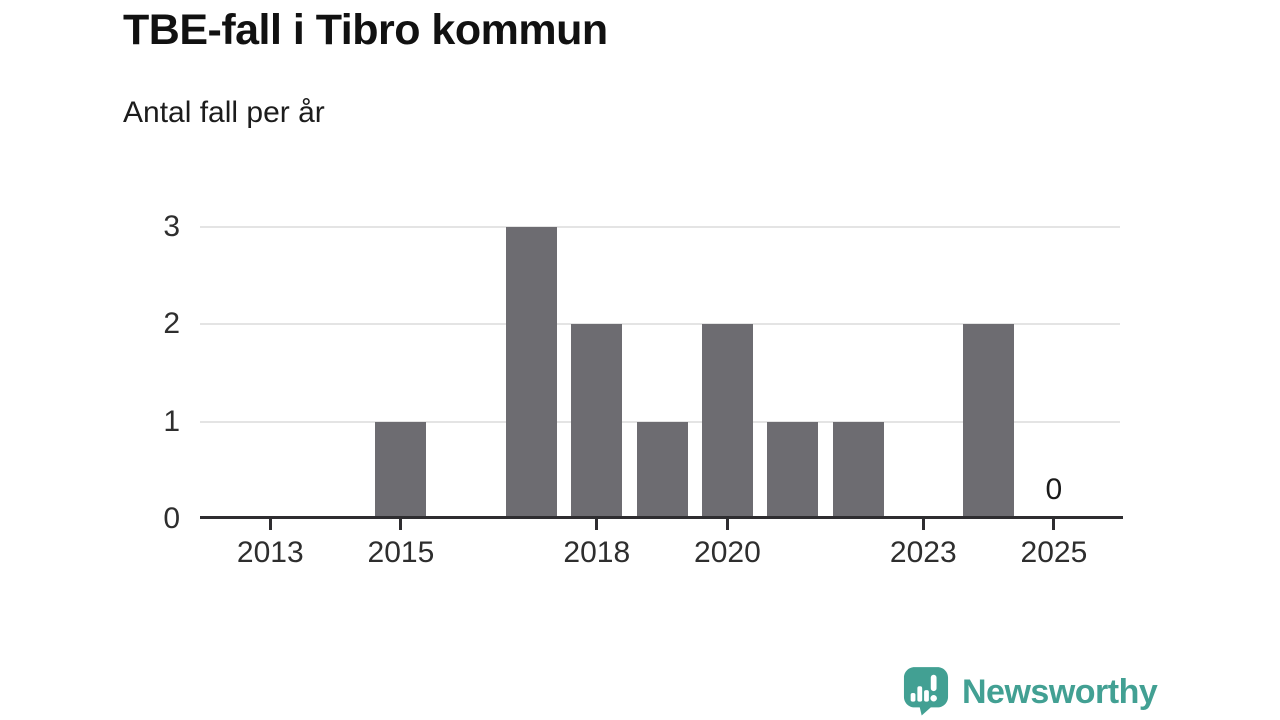 The image size is (1280, 720). Describe the element at coordinates (401, 470) in the screenshot. I see `bar-2015` at that location.